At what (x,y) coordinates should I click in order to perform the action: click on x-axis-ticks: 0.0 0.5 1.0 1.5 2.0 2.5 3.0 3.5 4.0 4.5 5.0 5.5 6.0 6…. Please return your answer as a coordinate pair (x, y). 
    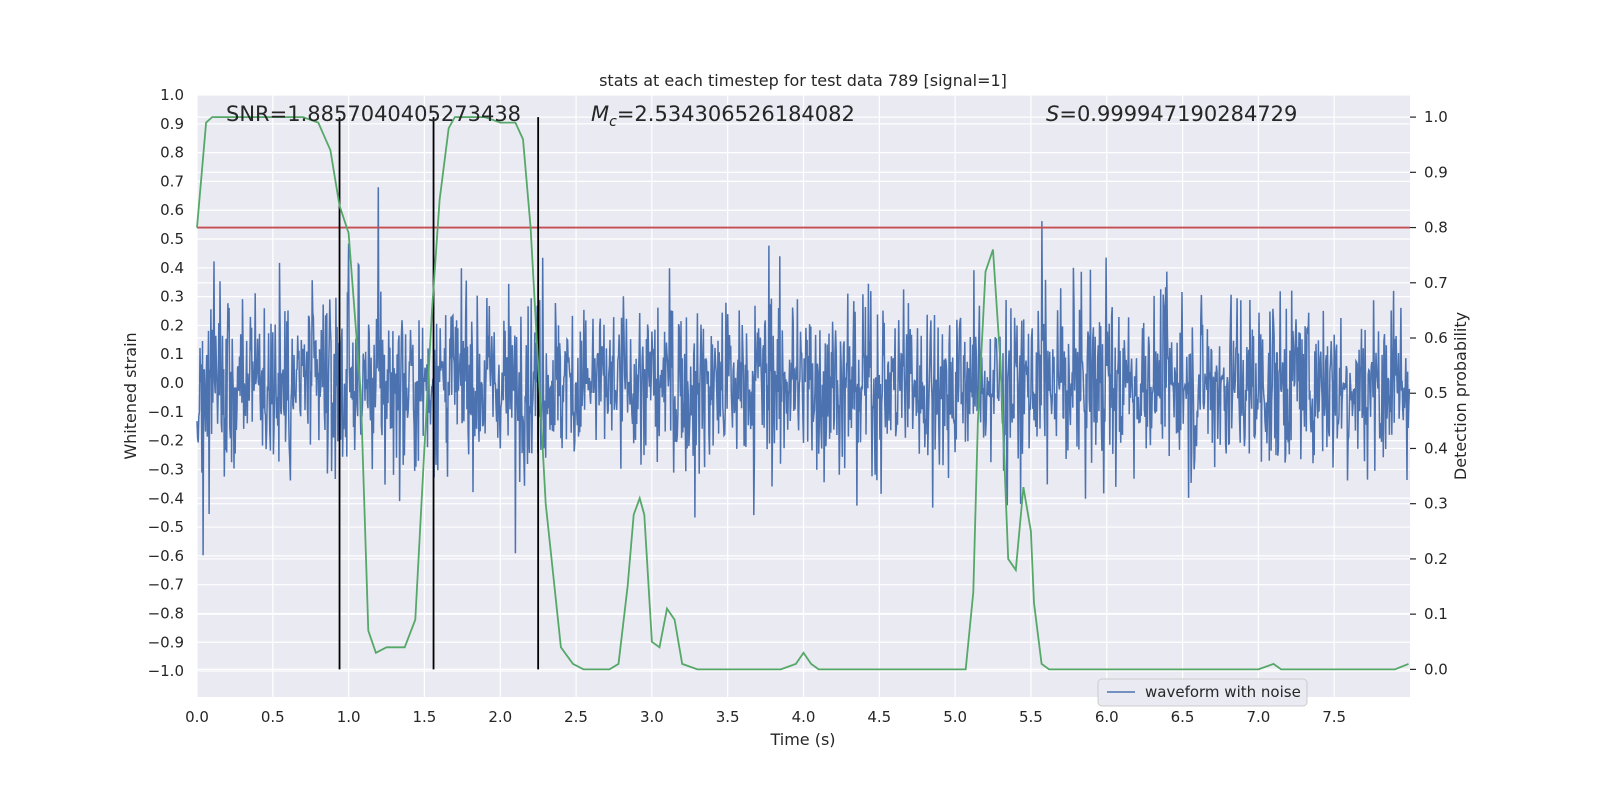
    Looking at the image, I should click on (765, 717).